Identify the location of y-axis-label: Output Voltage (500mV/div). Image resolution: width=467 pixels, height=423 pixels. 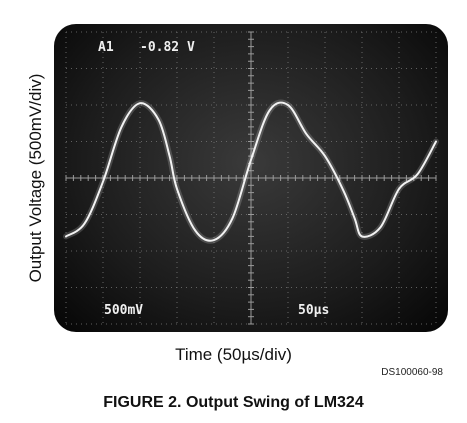
(35, 178).